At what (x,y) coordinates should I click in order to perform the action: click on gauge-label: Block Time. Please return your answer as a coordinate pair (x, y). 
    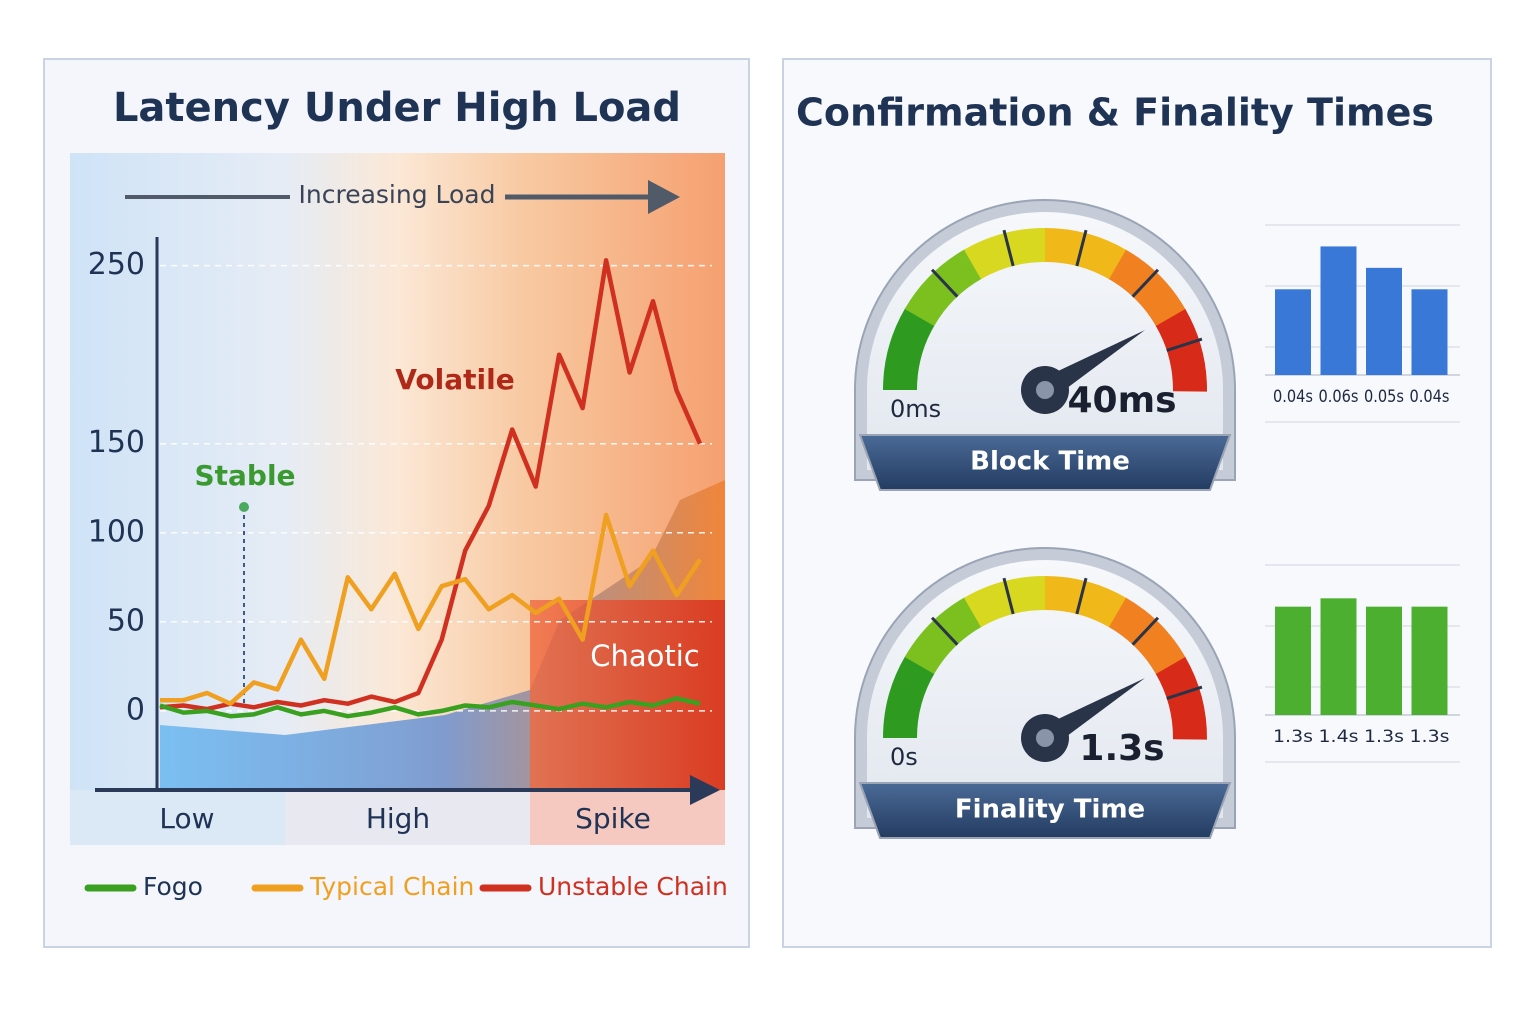
    Looking at the image, I should click on (1050, 462).